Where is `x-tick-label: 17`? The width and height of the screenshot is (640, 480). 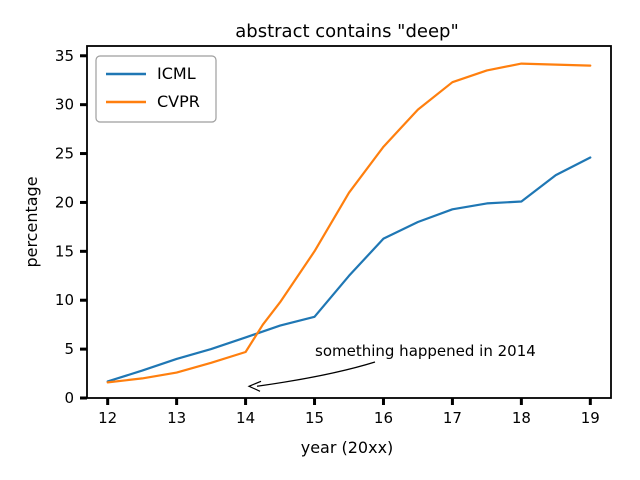 x-tick-label: 17 is located at coordinates (452, 418).